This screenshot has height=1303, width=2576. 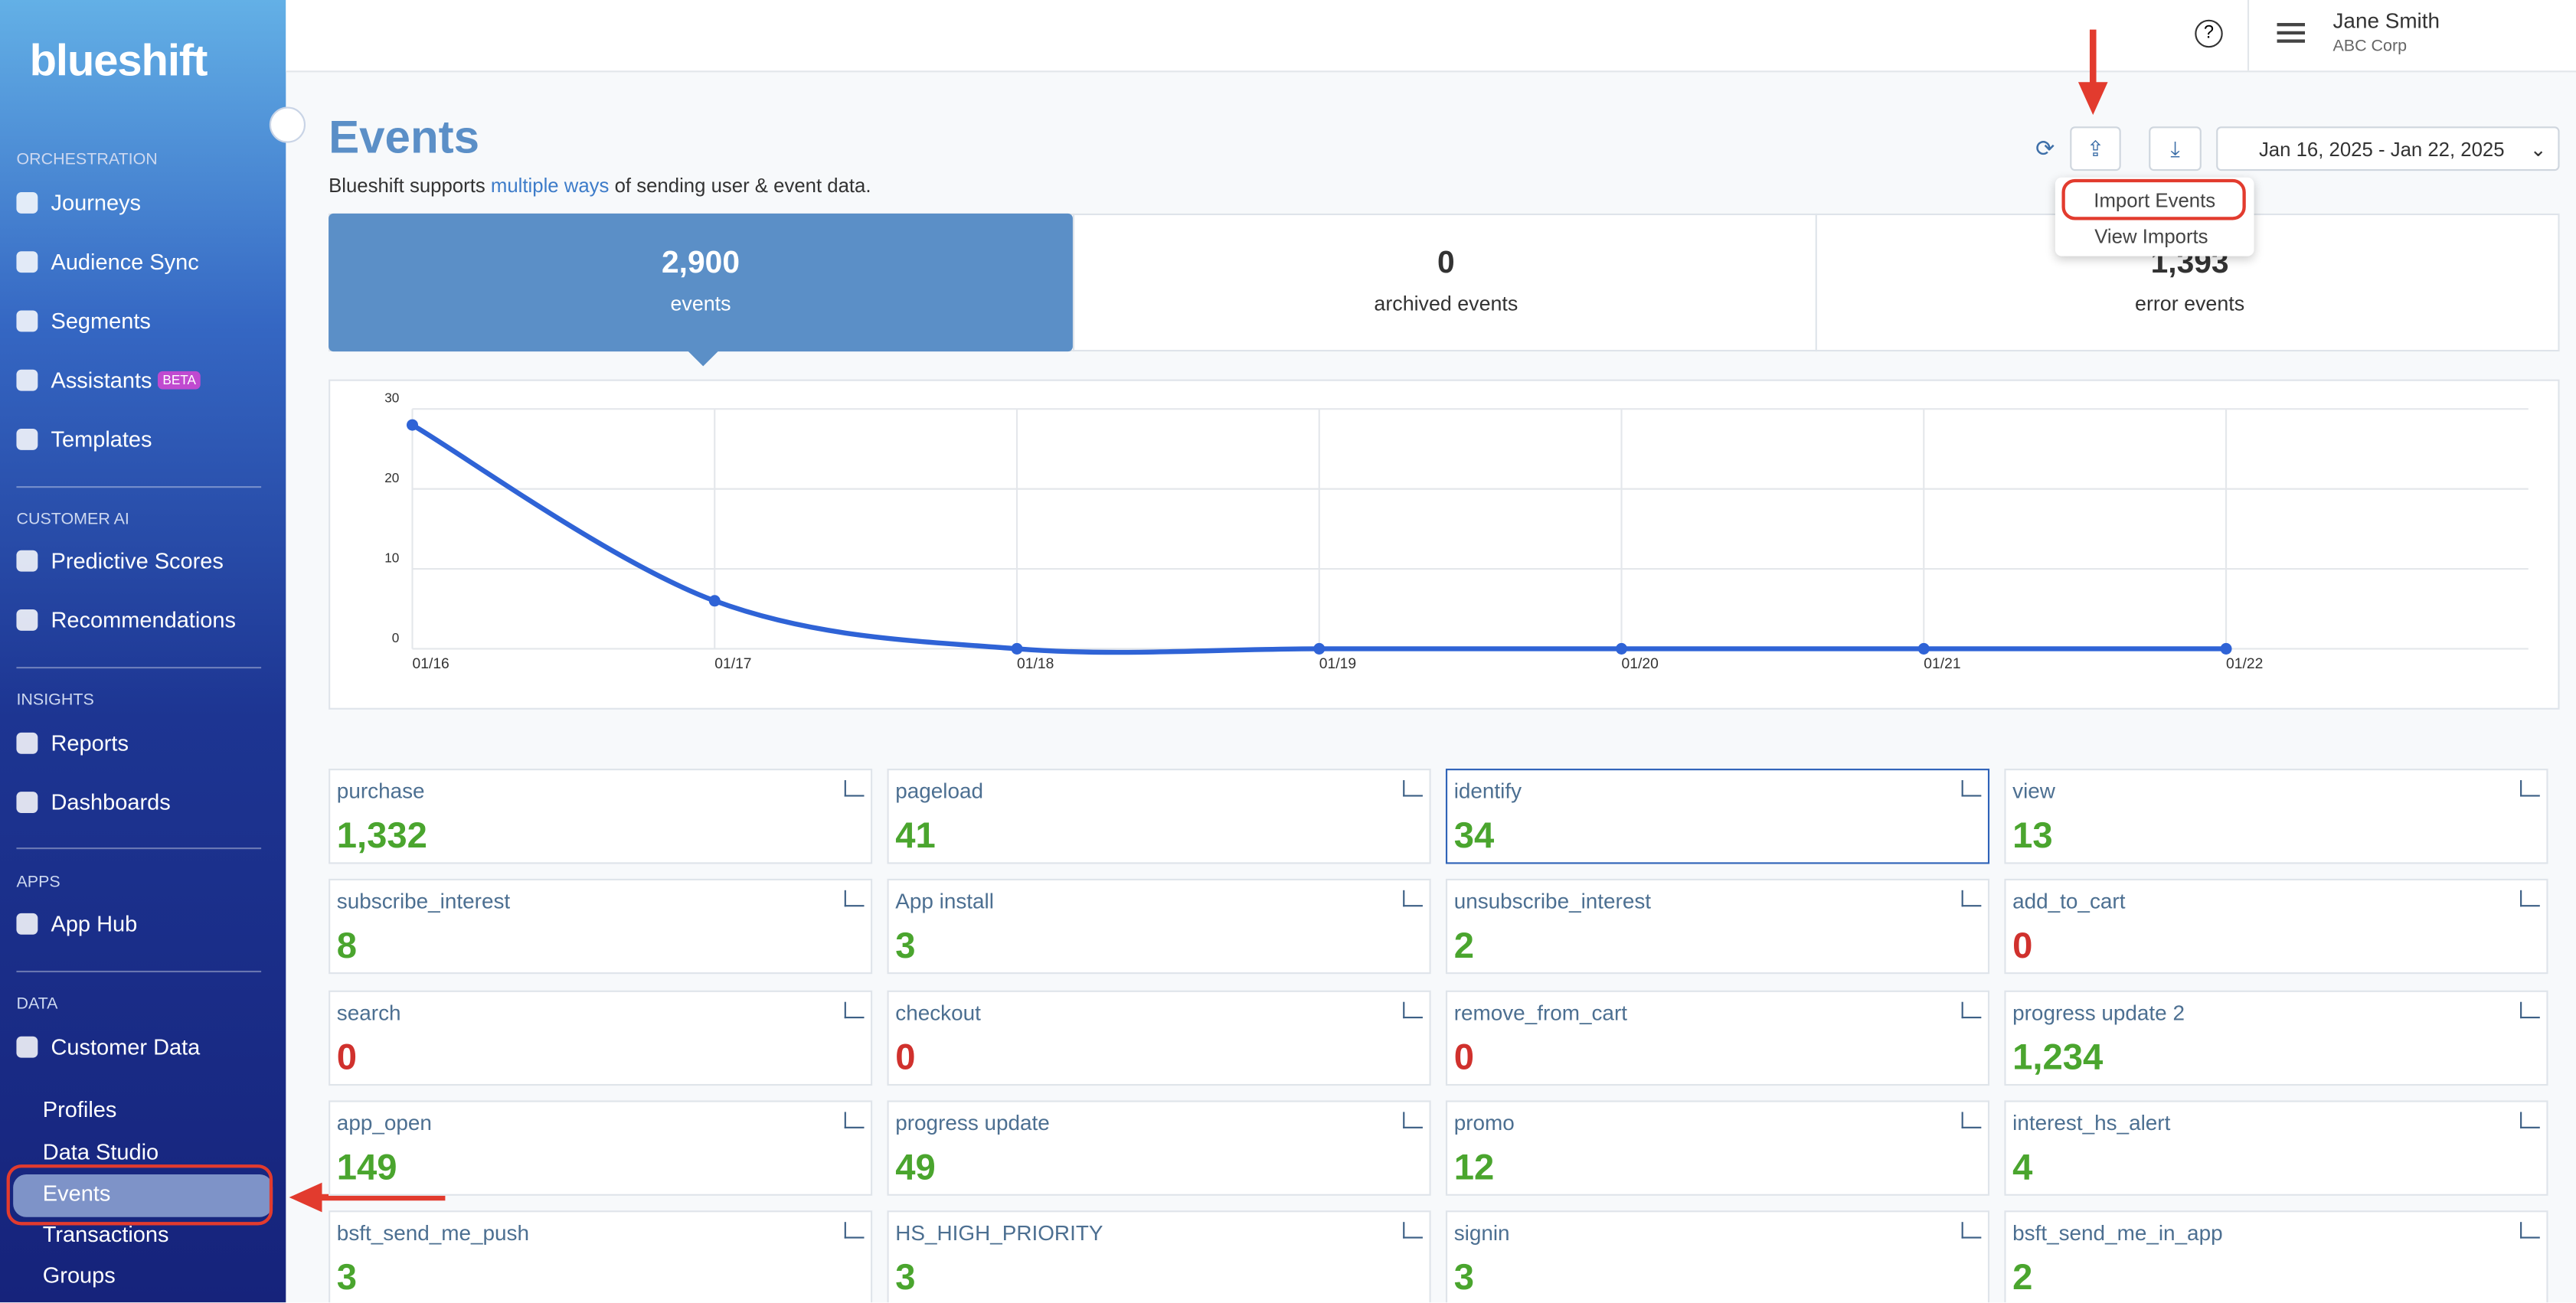 What do you see at coordinates (1481, 1233) in the screenshot?
I see `event-name: signin` at bounding box center [1481, 1233].